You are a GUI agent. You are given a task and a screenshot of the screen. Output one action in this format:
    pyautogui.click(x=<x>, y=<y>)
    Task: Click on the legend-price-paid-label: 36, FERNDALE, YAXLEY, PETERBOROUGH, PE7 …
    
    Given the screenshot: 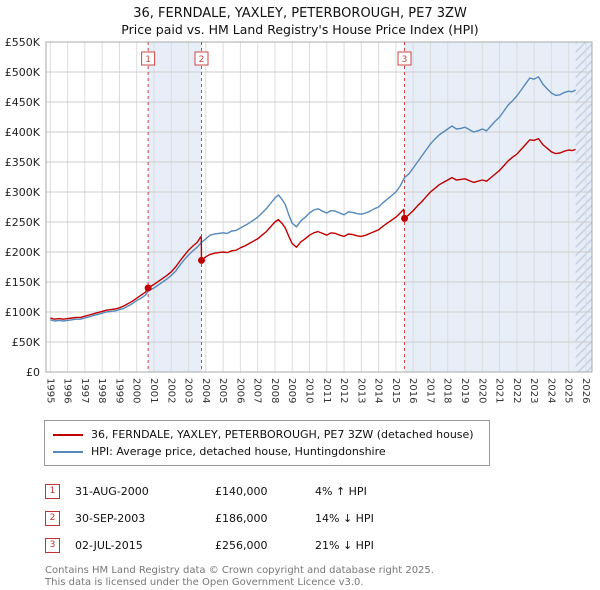 What is the action you would take?
    pyautogui.click(x=282, y=434)
    